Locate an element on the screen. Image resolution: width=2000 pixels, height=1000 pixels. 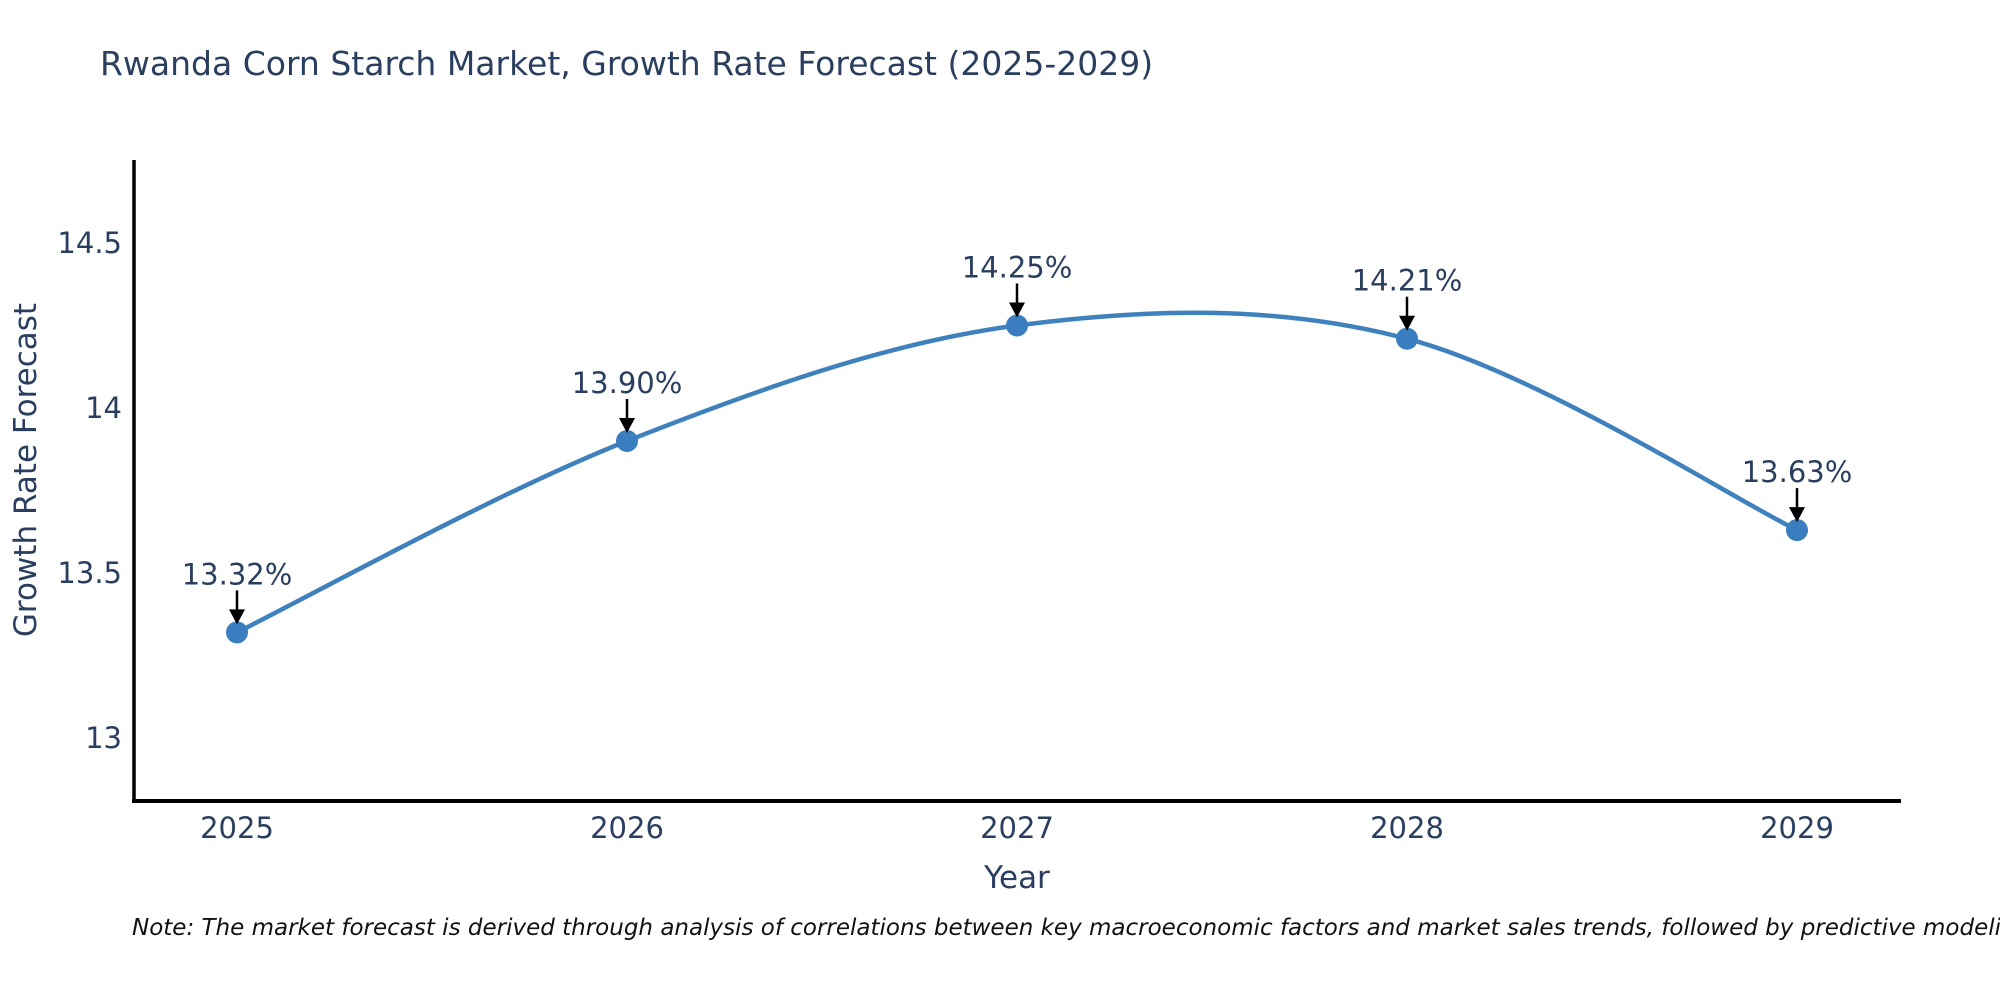
data-point-marker-2028 is located at coordinates (1407, 338).